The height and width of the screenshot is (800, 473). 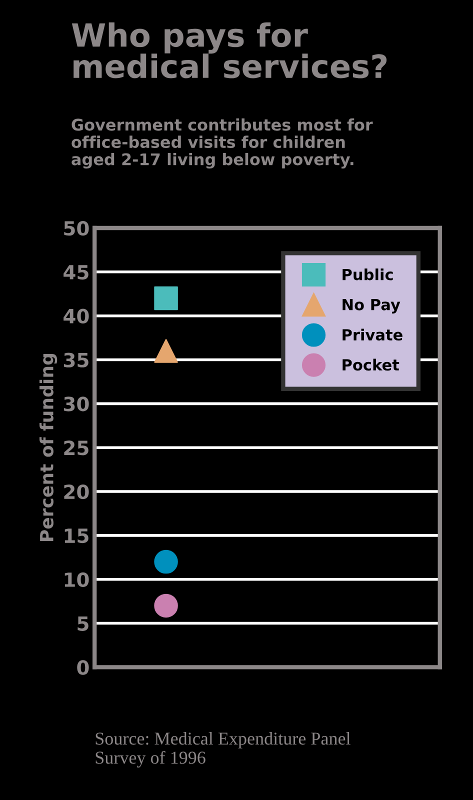 What do you see at coordinates (367, 274) in the screenshot?
I see `legend-label: Public` at bounding box center [367, 274].